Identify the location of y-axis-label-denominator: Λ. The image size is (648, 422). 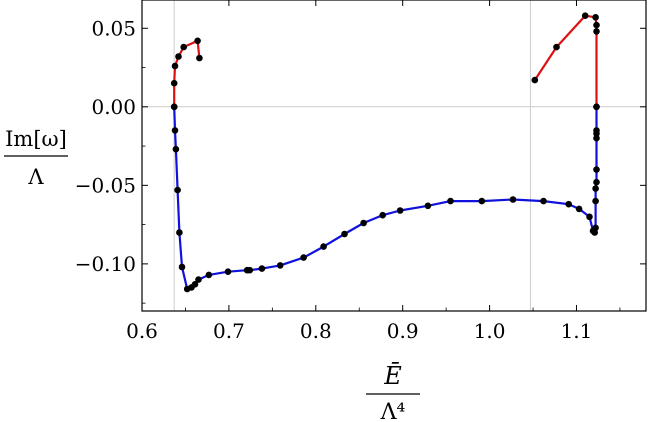
(35, 177).